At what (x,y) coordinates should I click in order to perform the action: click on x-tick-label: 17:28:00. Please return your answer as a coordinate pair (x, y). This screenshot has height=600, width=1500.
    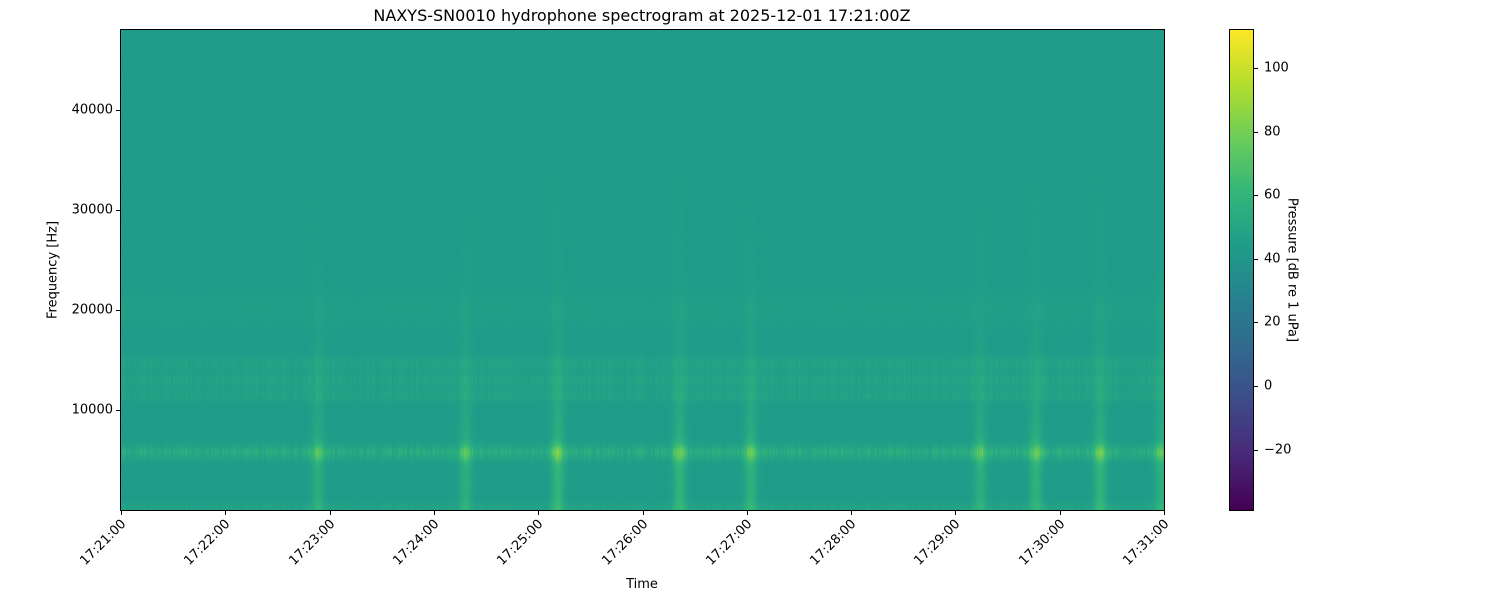
    Looking at the image, I should click on (833, 542).